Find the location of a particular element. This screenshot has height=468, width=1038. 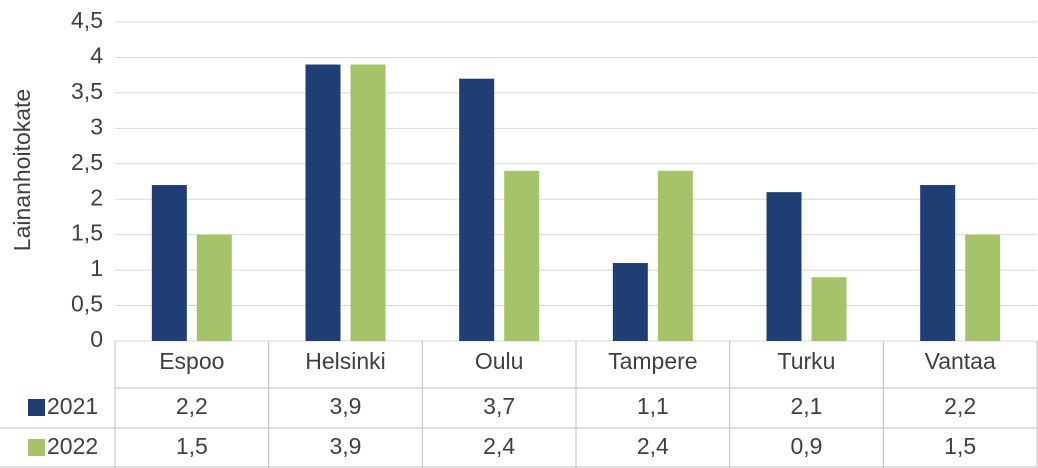

x-tick-label: Oulu is located at coordinates (499, 361).